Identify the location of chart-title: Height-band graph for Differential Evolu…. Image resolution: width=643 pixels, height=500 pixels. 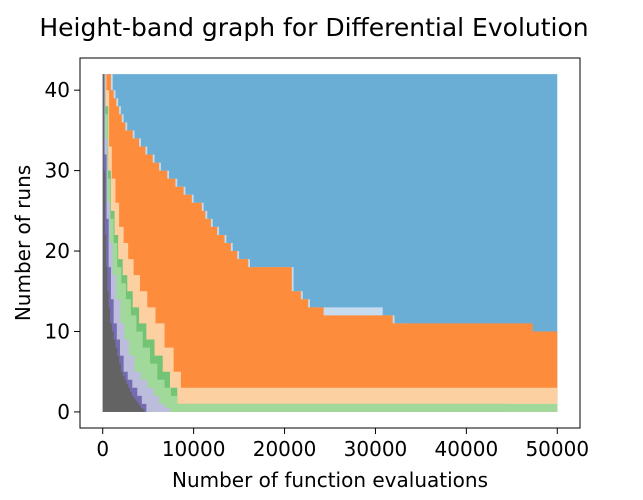
(313, 27).